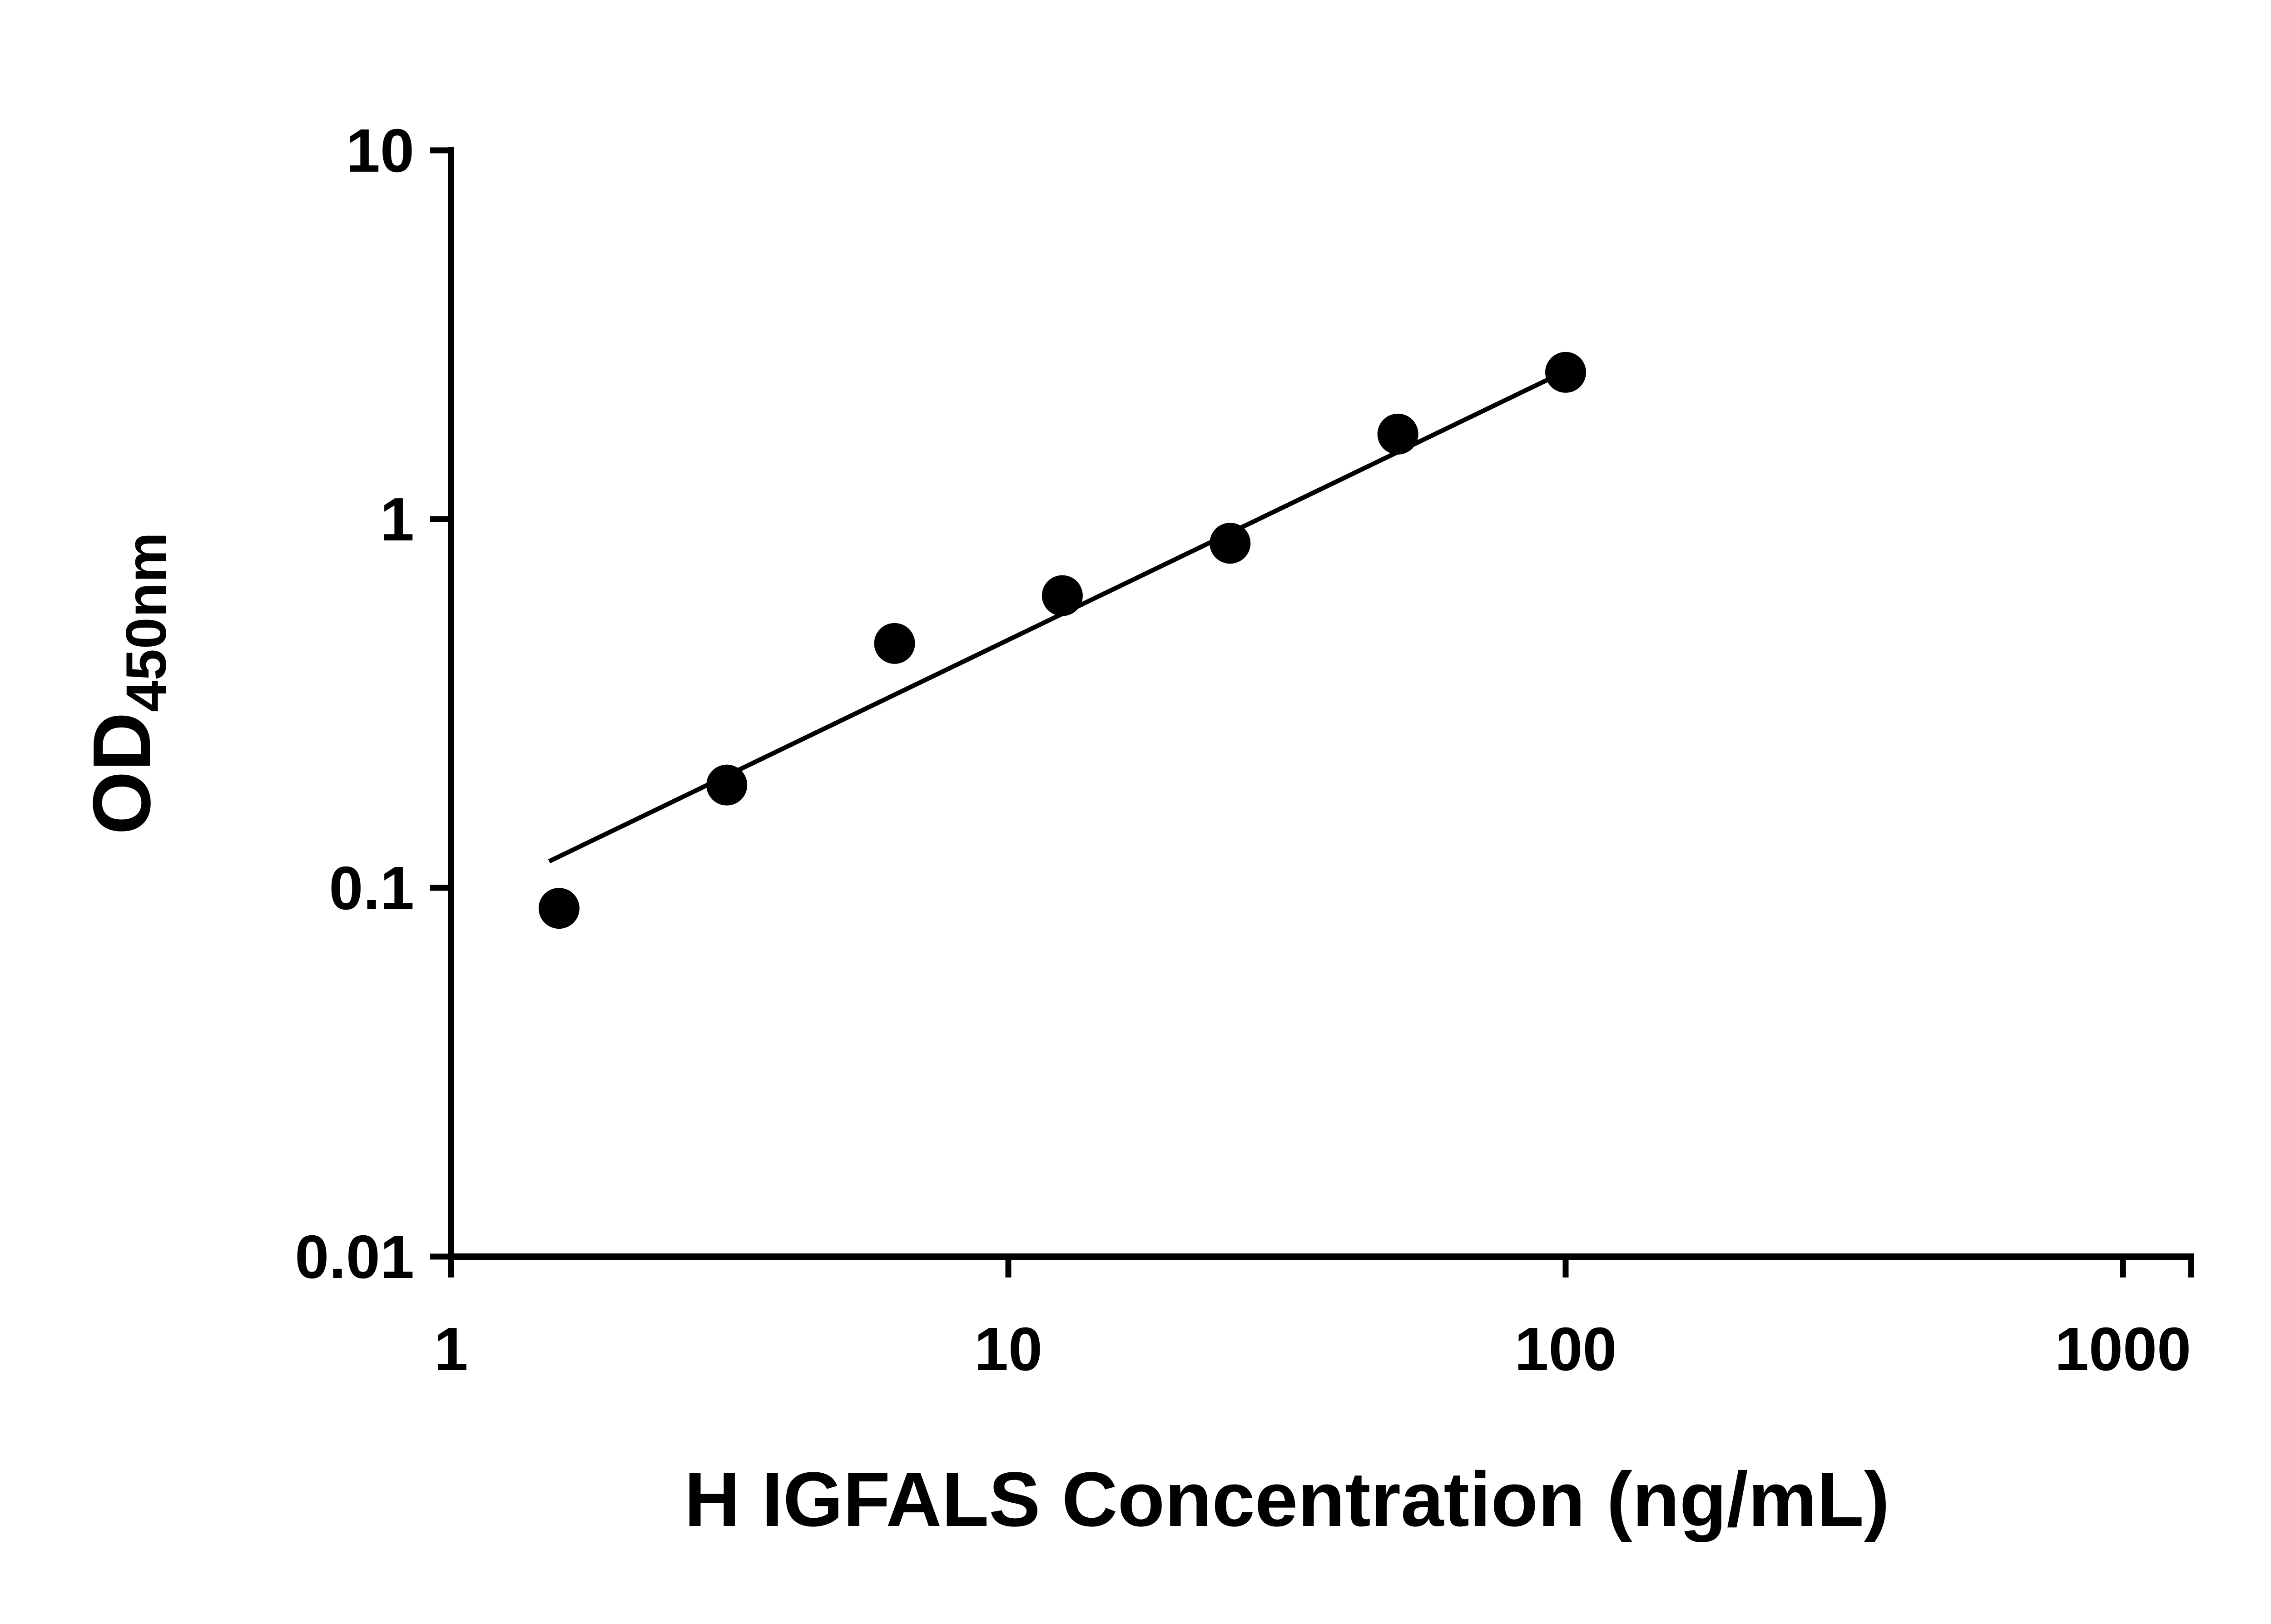  What do you see at coordinates (1565, 1349) in the screenshot?
I see `x-tick-label: 100` at bounding box center [1565, 1349].